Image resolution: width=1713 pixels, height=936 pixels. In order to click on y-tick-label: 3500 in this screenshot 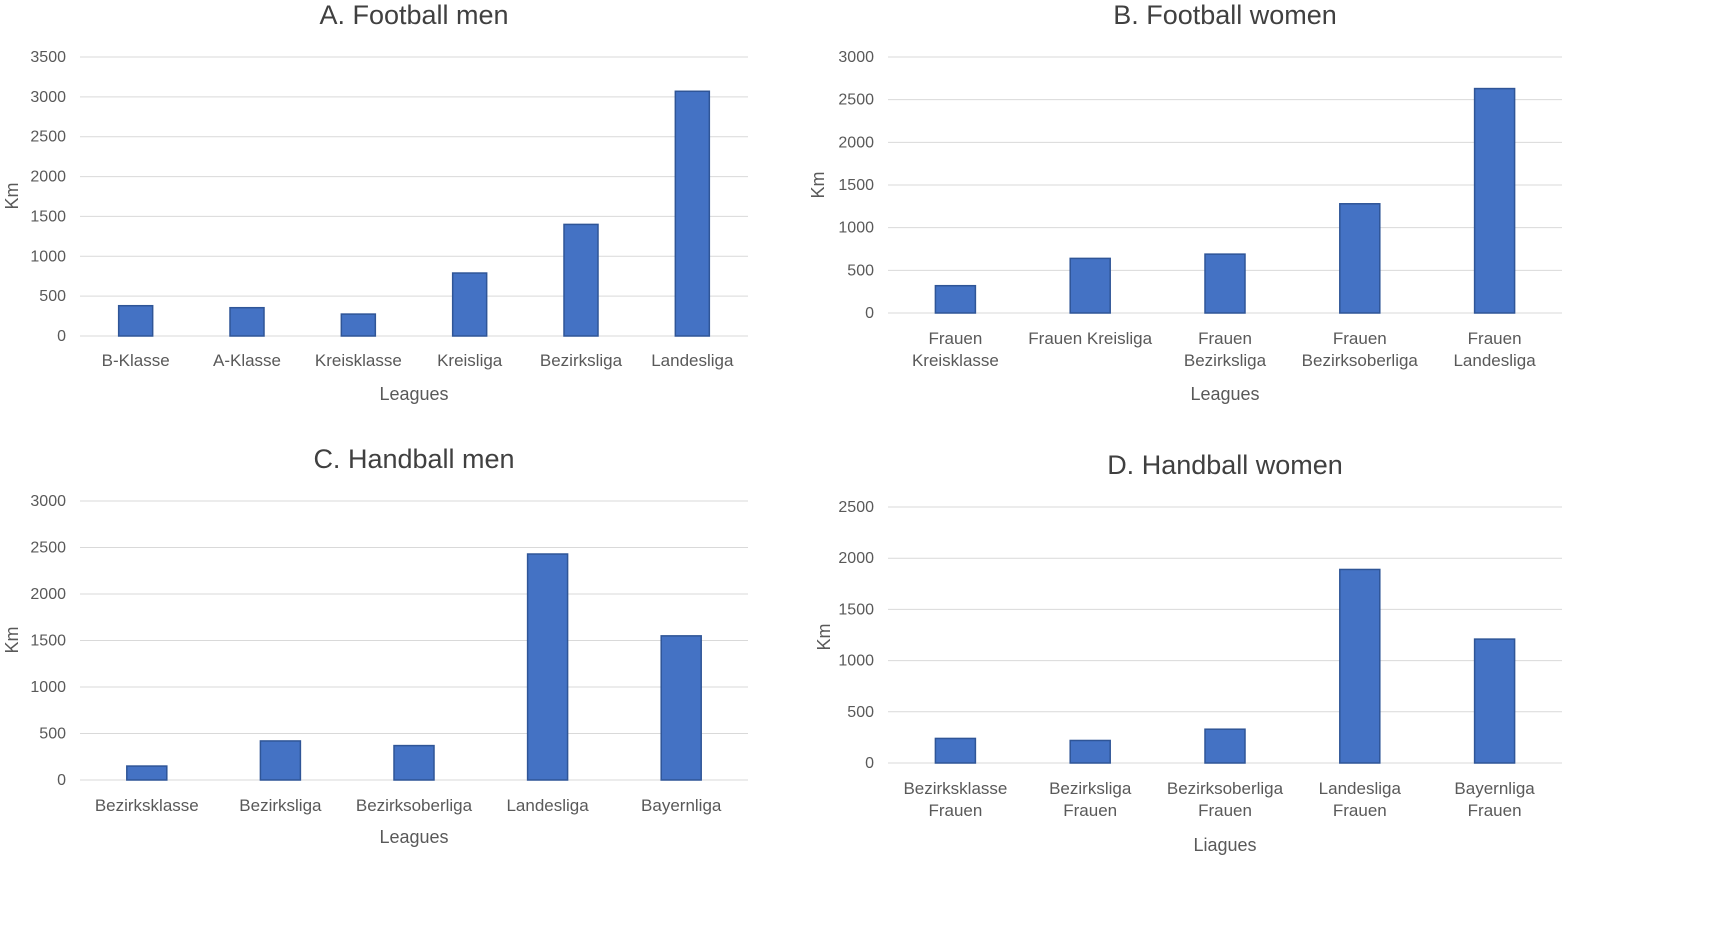, I will do `click(48, 57)`.